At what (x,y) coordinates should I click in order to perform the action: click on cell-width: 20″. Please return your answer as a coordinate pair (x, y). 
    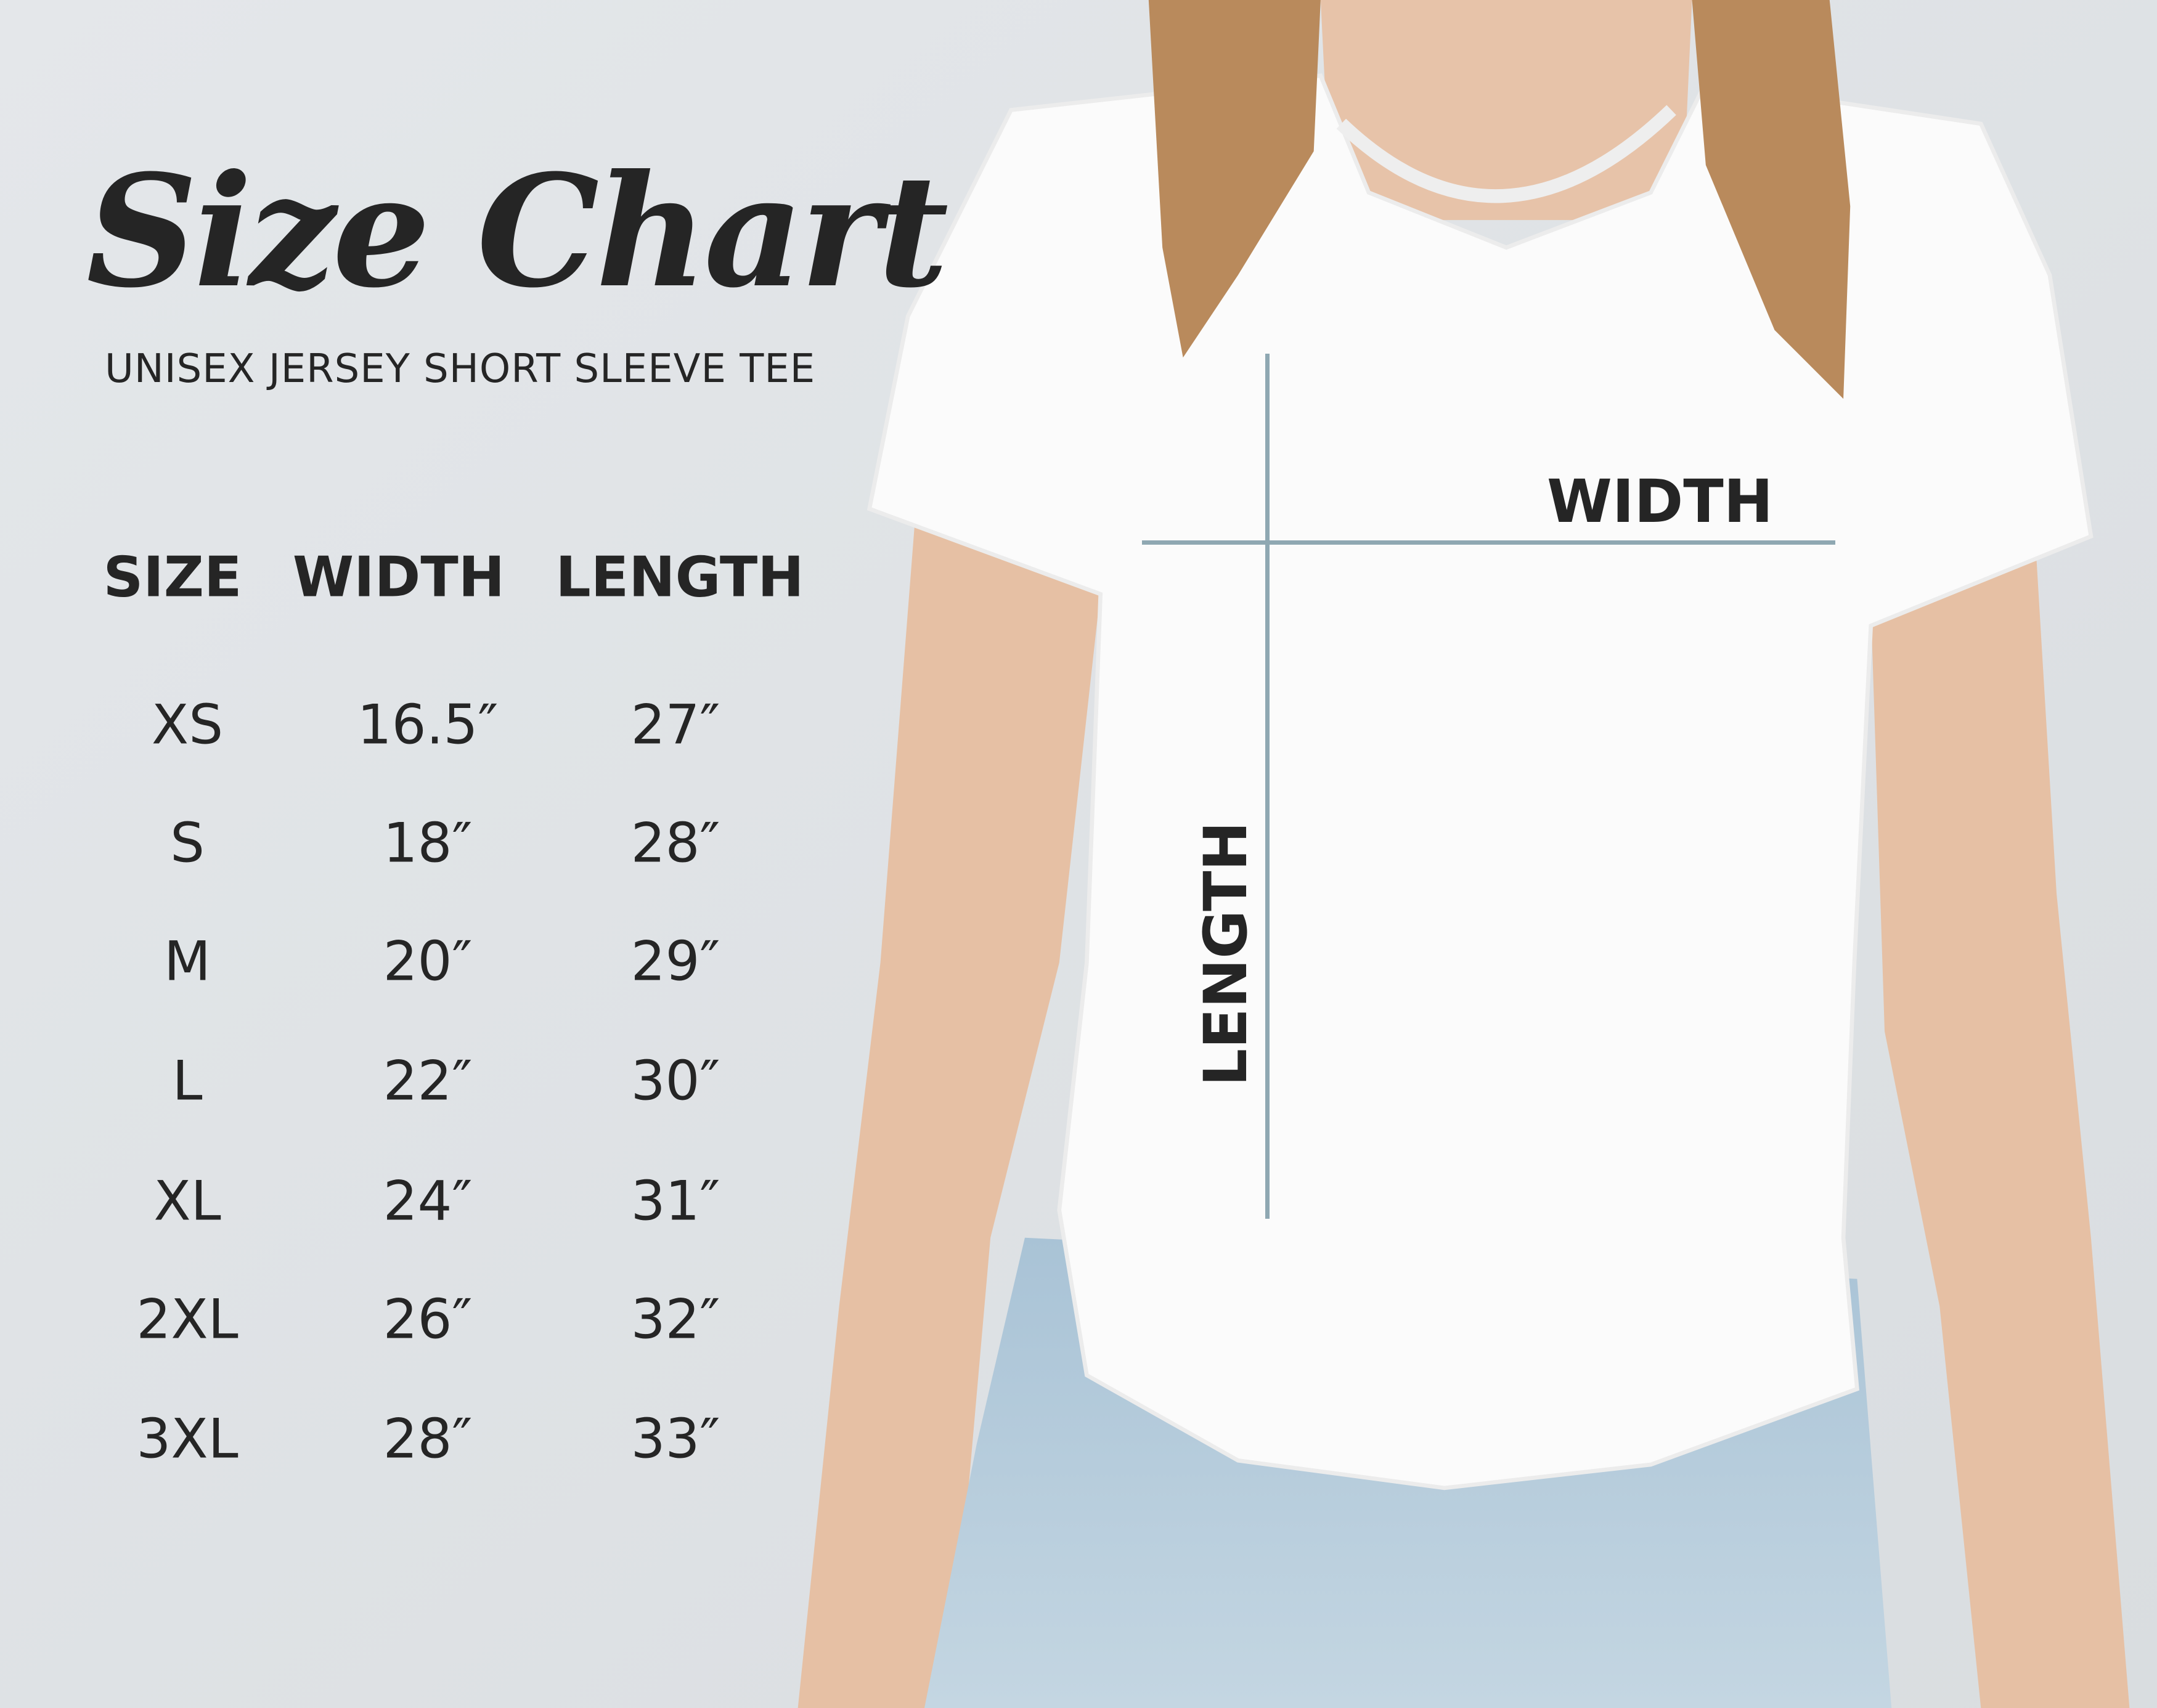
    Looking at the image, I should click on (428, 961).